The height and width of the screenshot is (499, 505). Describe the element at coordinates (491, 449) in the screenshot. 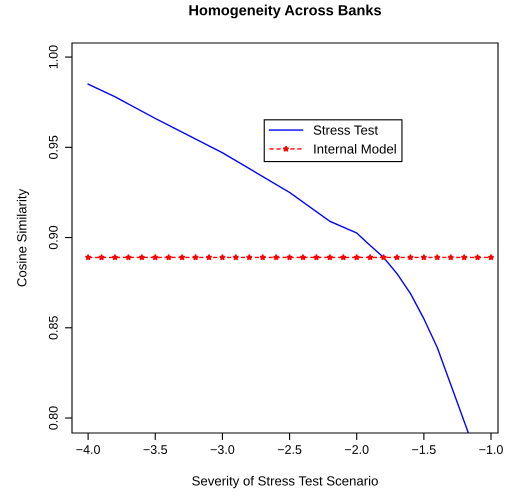

I see `x-tick-label: −1.0` at that location.